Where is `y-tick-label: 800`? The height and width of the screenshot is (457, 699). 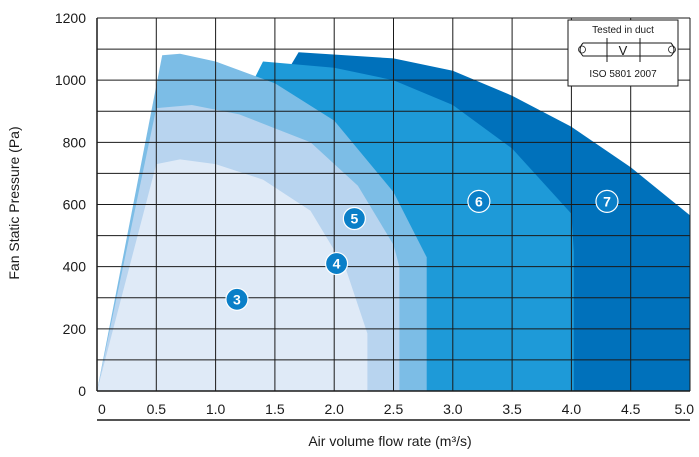
y-tick-label: 800 is located at coordinates (75, 142).